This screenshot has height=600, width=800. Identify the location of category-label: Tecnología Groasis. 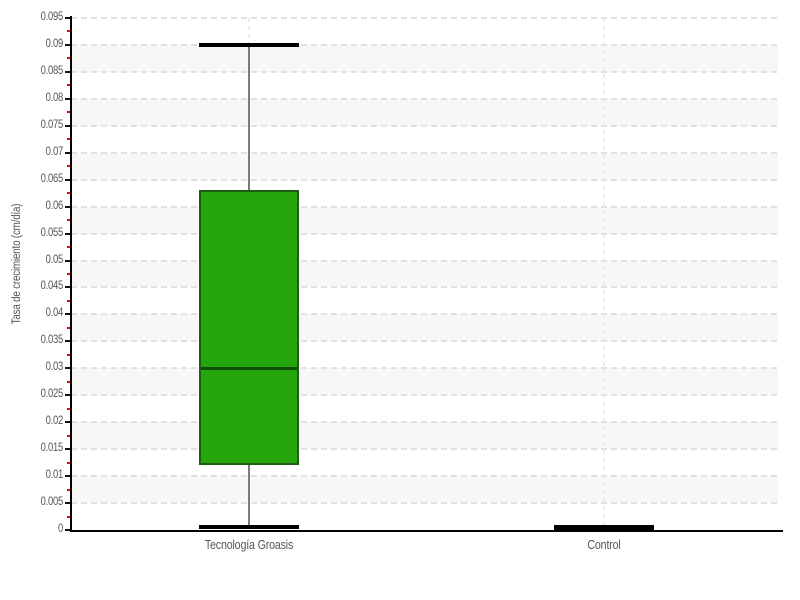
(248, 544).